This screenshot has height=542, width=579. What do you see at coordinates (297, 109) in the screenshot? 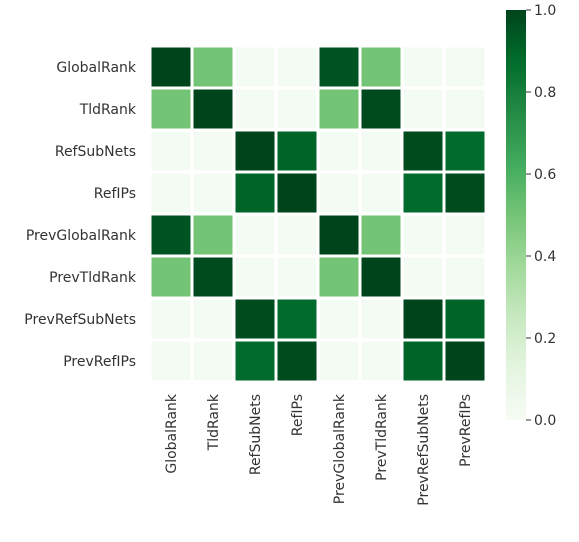
I see `heatmap-cell-tld-rank-ref-ips` at bounding box center [297, 109].